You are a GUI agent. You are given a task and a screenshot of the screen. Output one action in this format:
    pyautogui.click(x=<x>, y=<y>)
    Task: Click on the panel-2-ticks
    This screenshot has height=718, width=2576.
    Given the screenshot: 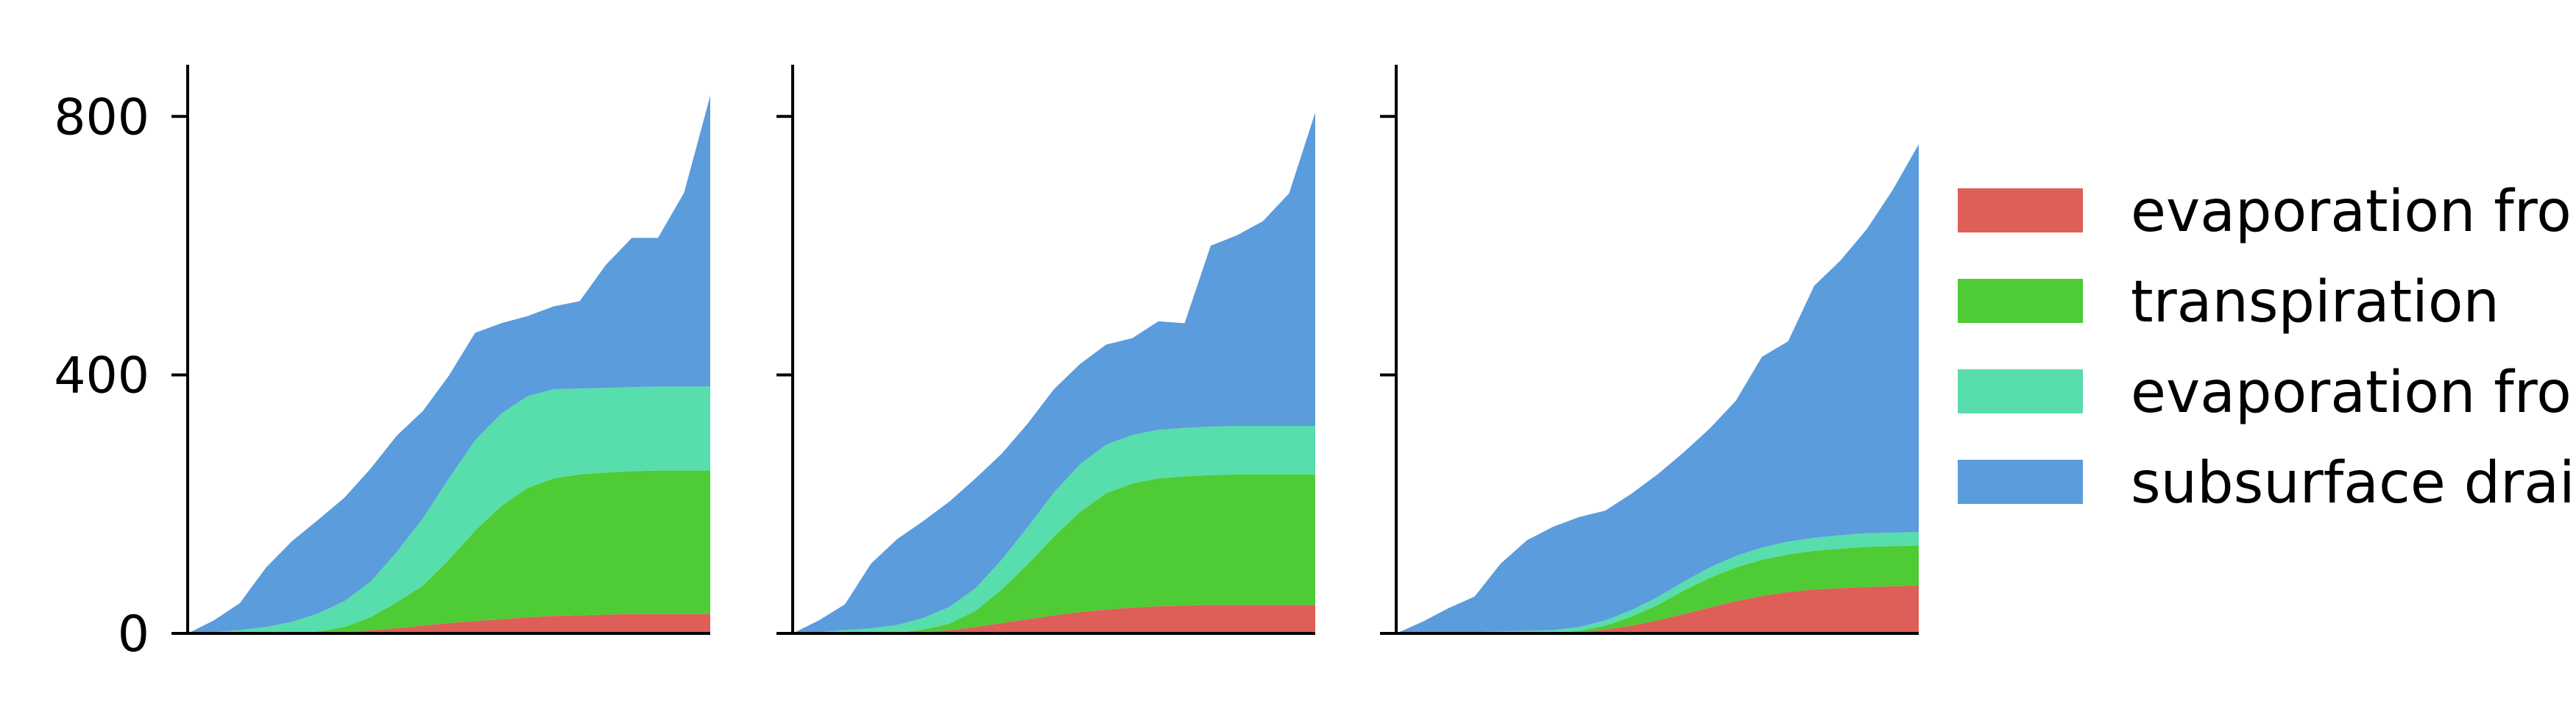 What is the action you would take?
    pyautogui.click(x=784, y=375)
    